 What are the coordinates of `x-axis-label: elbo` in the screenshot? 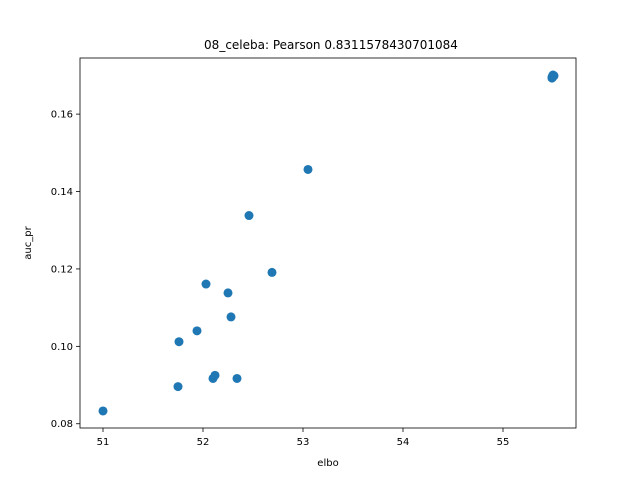 It's located at (327, 463).